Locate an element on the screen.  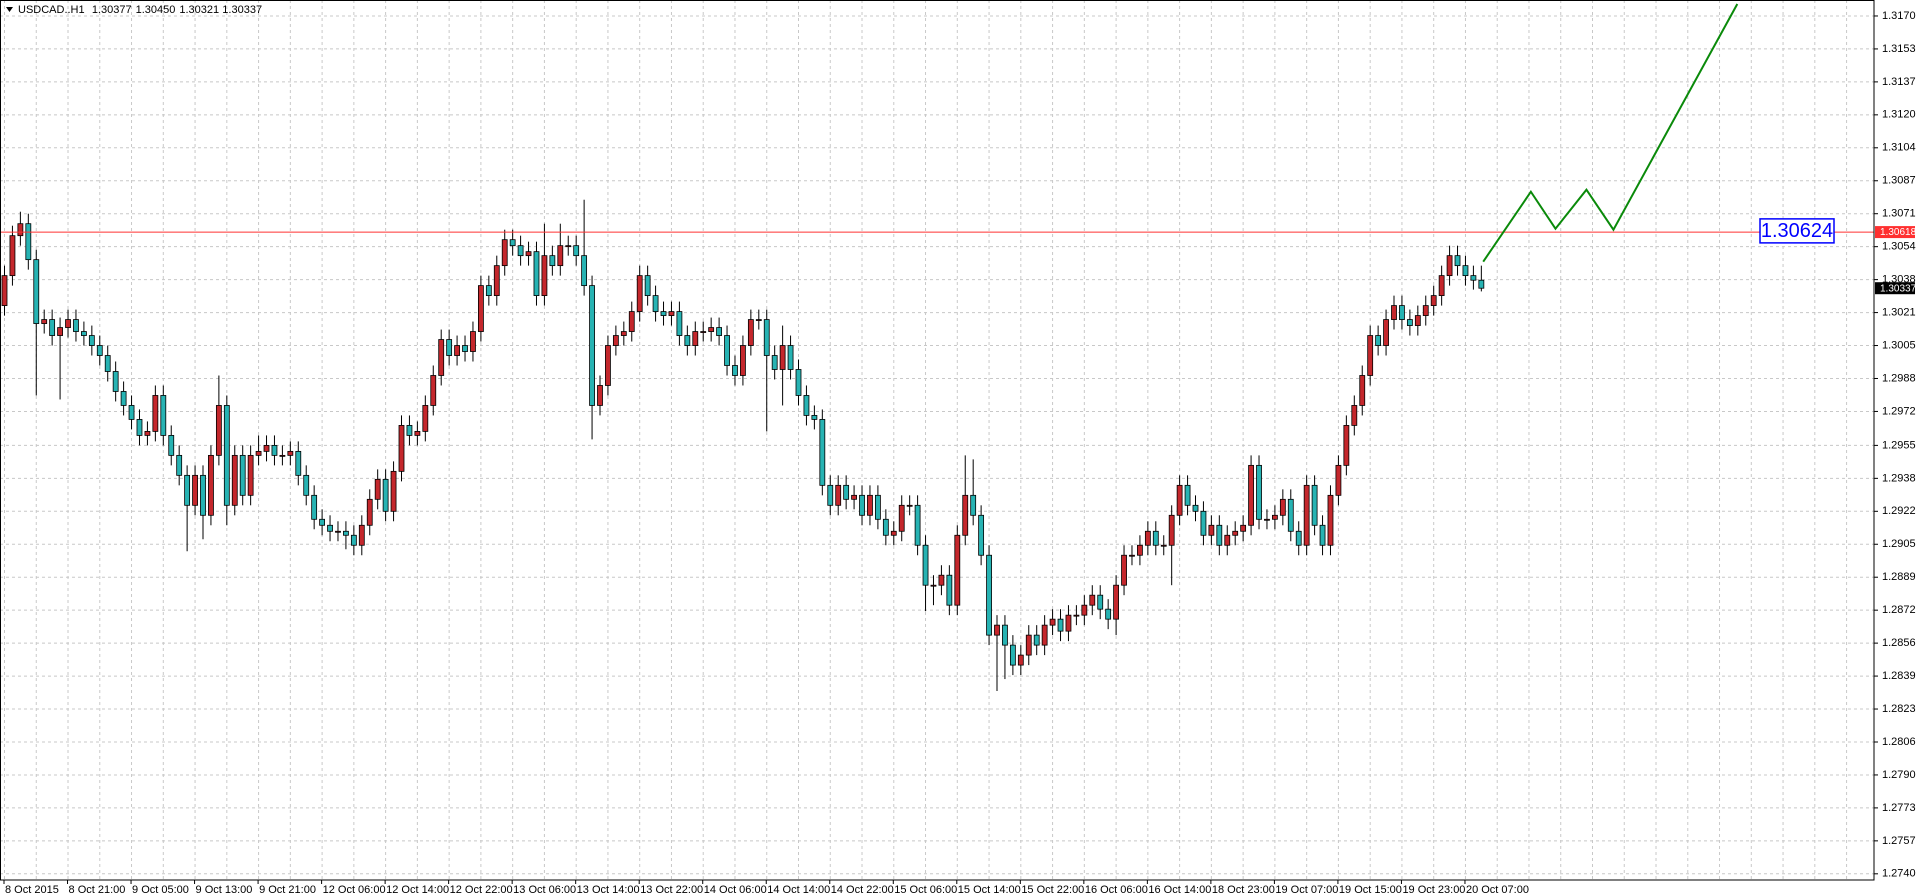
x-tick-label: 14 Oct 22:00 is located at coordinates (862, 890).